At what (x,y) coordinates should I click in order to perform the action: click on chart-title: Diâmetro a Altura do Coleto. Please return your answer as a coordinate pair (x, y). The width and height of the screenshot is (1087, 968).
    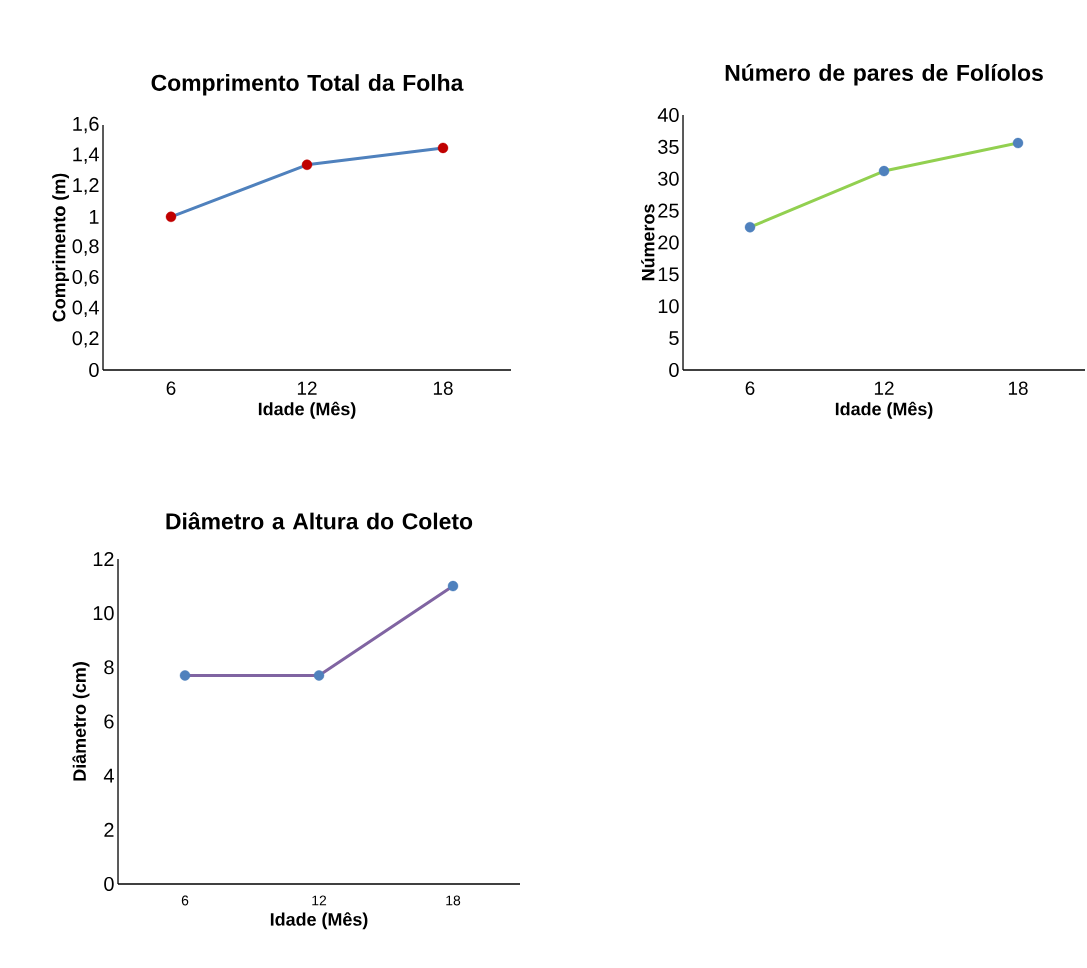
    Looking at the image, I should click on (319, 521).